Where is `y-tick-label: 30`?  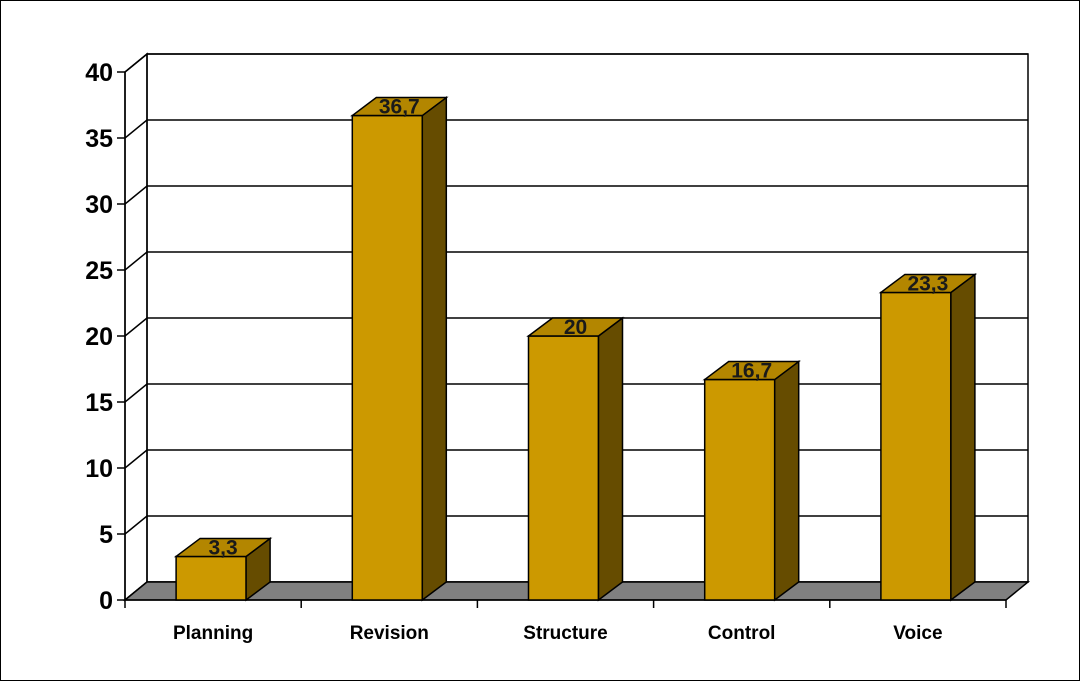 y-tick-label: 30 is located at coordinates (99, 205).